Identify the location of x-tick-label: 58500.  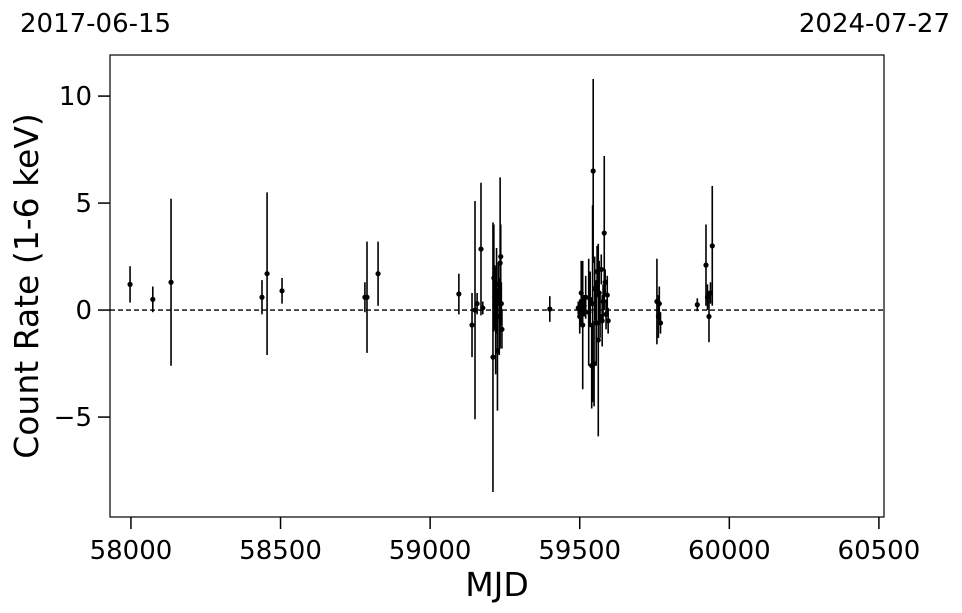
(280, 551).